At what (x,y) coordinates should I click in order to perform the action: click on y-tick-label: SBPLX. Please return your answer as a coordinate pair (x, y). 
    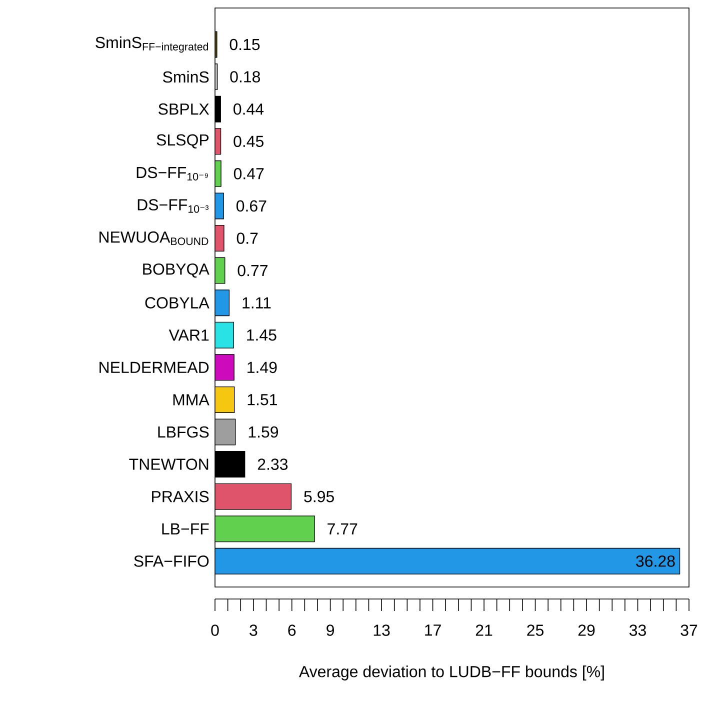
    Looking at the image, I should click on (184, 109).